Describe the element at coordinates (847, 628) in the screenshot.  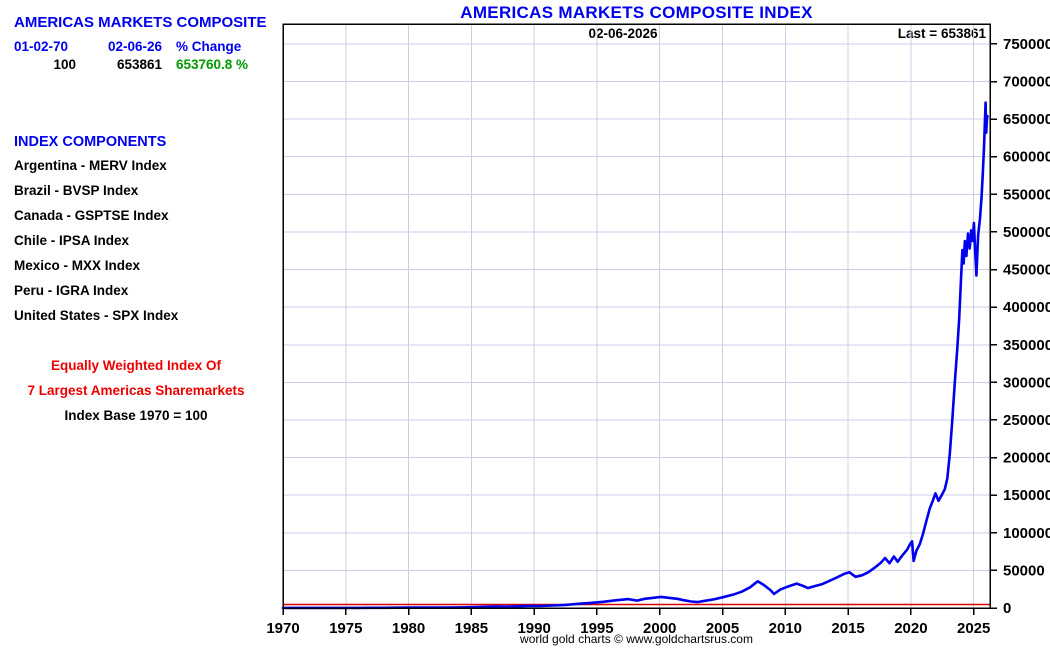
I see `x-axis-tick-label: 2015` at that location.